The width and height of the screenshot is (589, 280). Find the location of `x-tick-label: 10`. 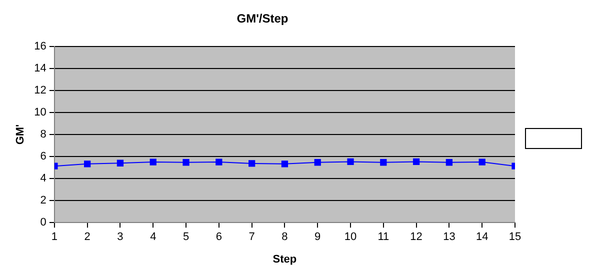

x-tick-label: 10 is located at coordinates (350, 237).